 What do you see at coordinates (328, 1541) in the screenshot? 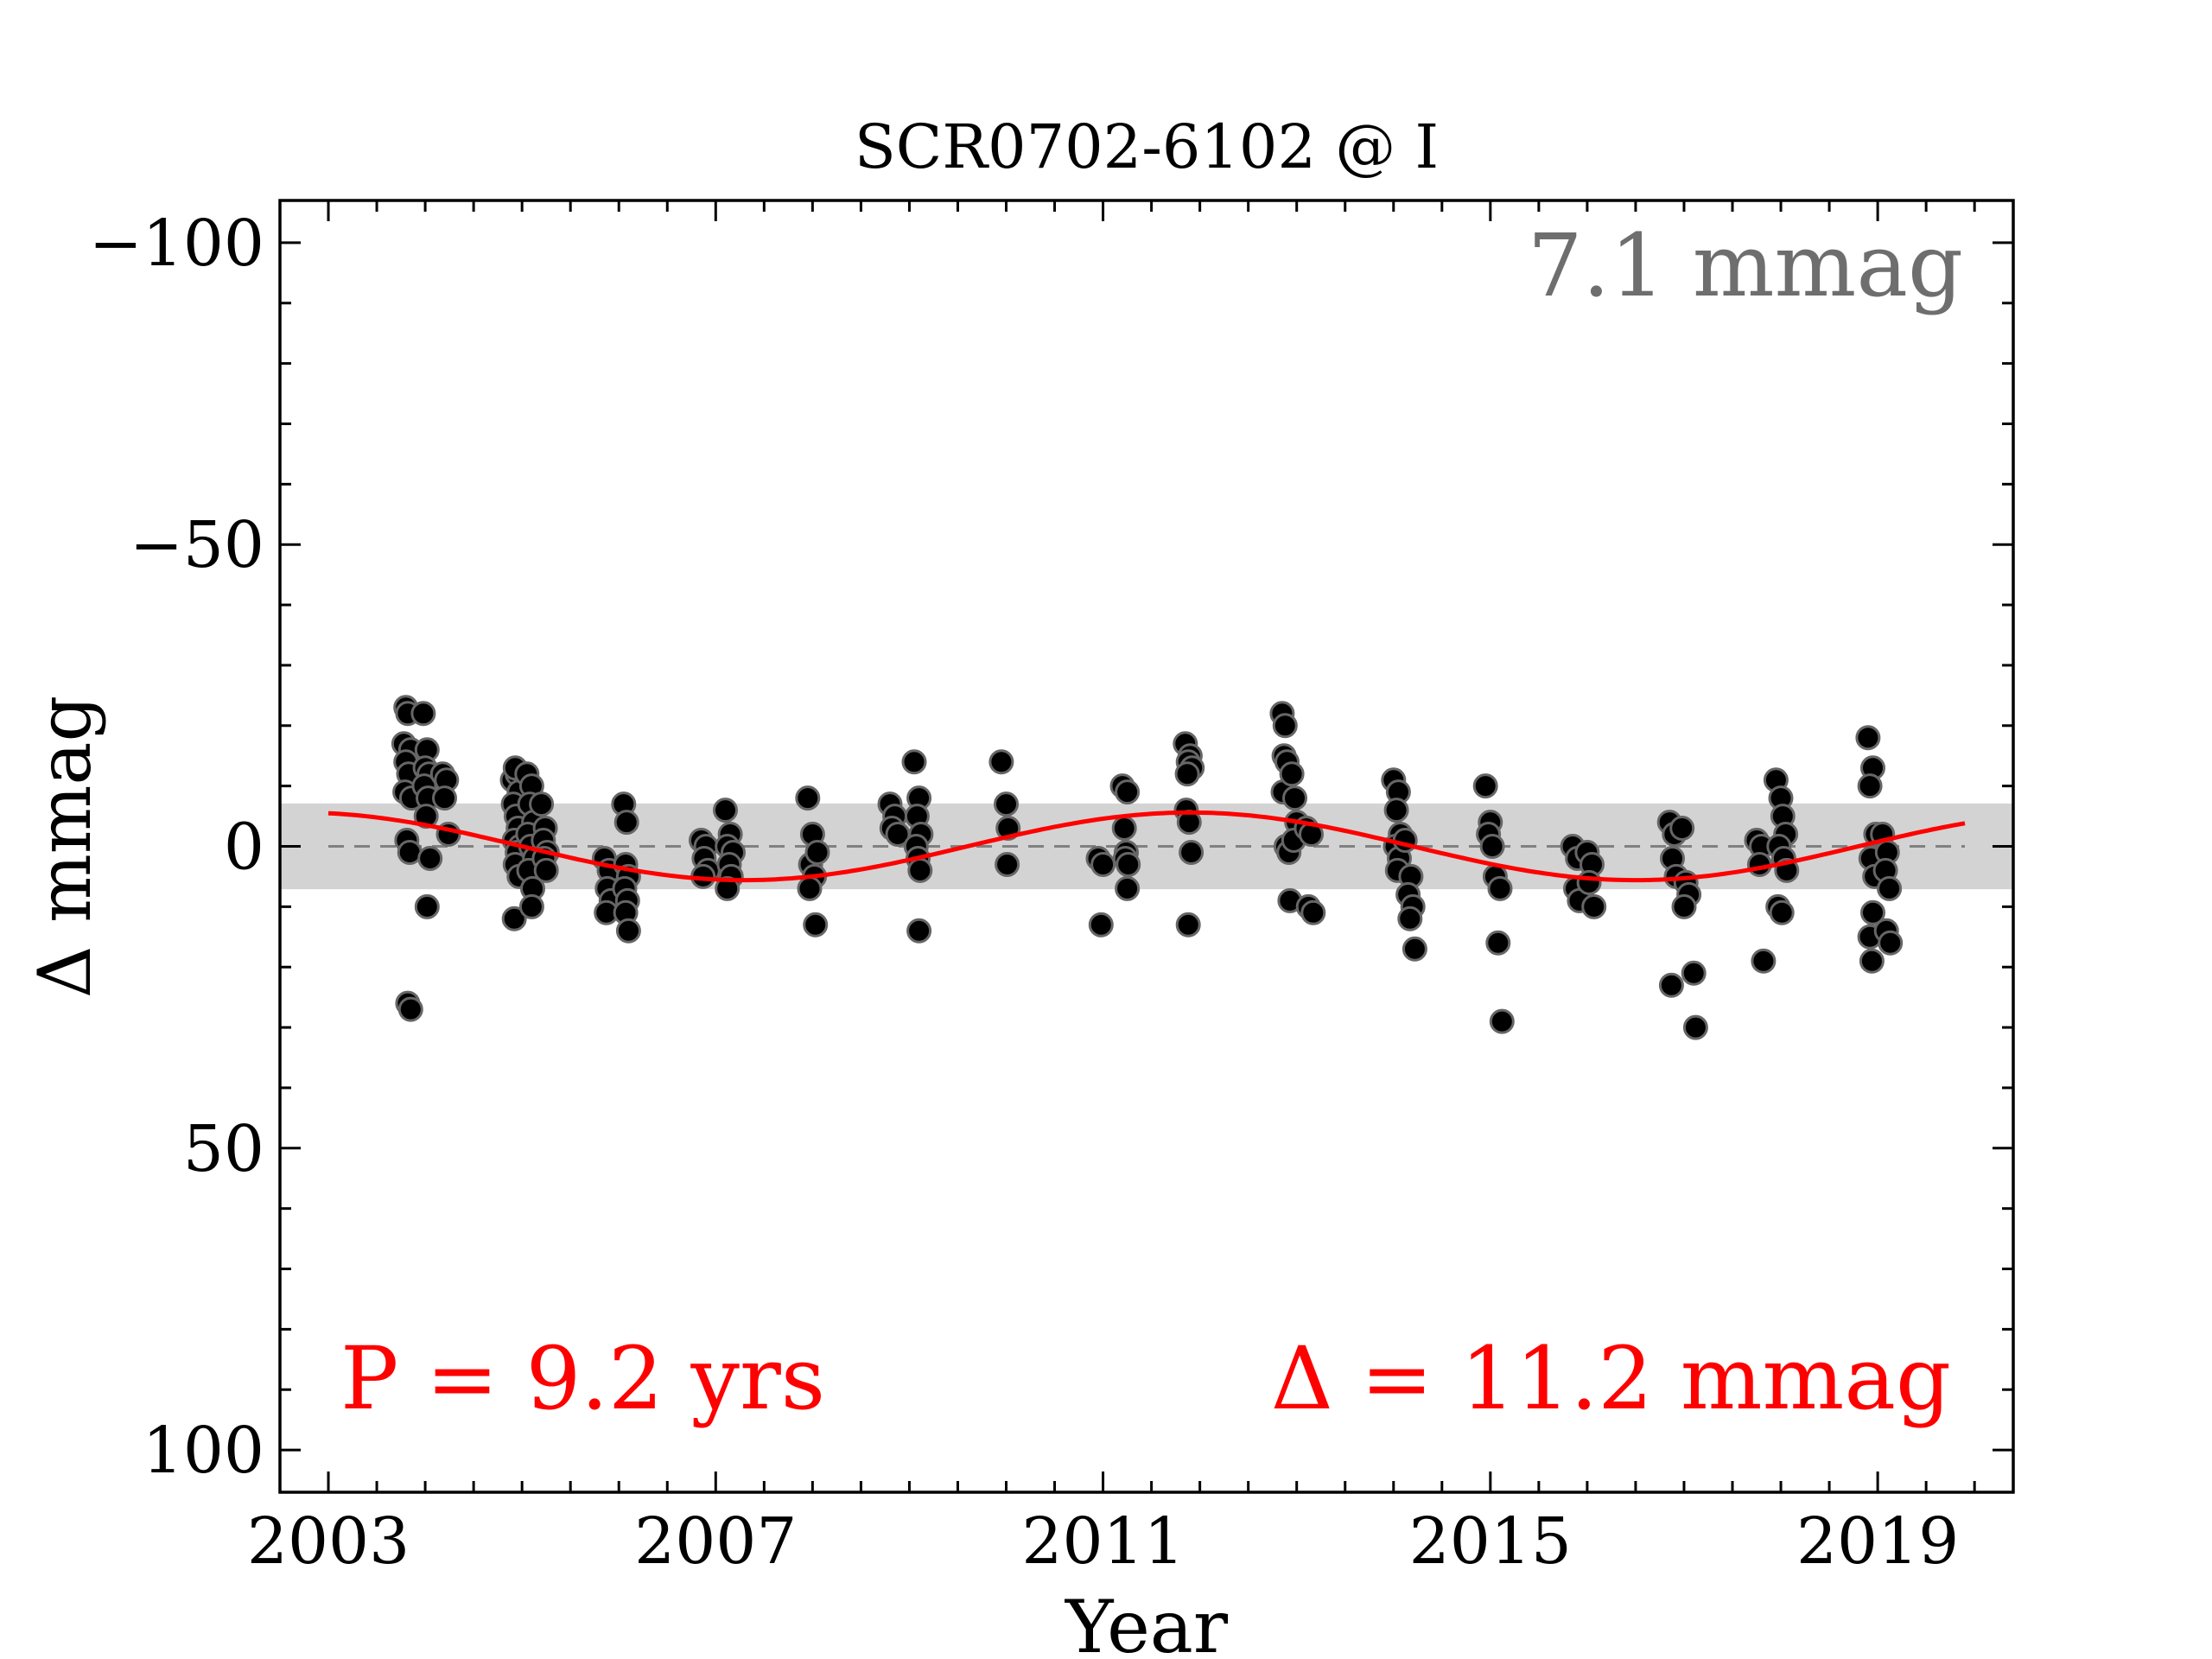
I see `x-tick-label: 2003` at bounding box center [328, 1541].